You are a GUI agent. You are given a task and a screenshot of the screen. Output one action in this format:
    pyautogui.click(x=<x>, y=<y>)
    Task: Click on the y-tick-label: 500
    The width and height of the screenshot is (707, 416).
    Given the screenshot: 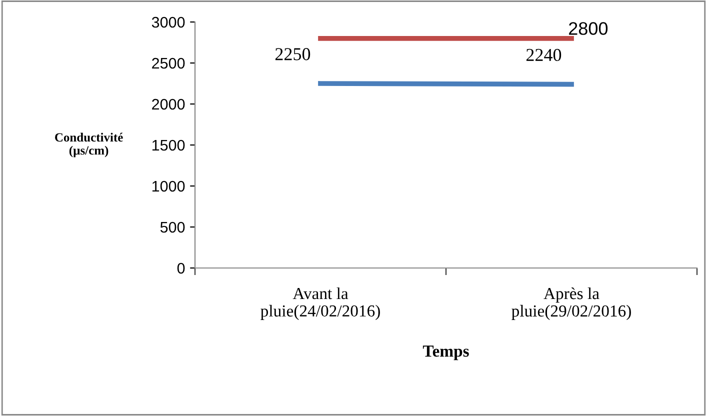 What is the action you would take?
    pyautogui.click(x=172, y=227)
    